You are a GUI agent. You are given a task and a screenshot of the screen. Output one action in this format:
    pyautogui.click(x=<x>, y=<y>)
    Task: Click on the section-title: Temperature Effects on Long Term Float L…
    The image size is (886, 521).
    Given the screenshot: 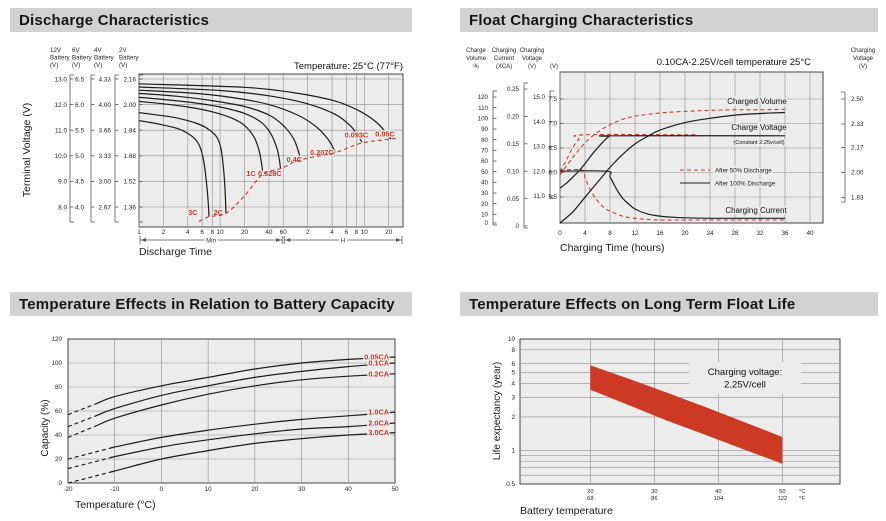 What is the action you would take?
    pyautogui.click(x=632, y=304)
    